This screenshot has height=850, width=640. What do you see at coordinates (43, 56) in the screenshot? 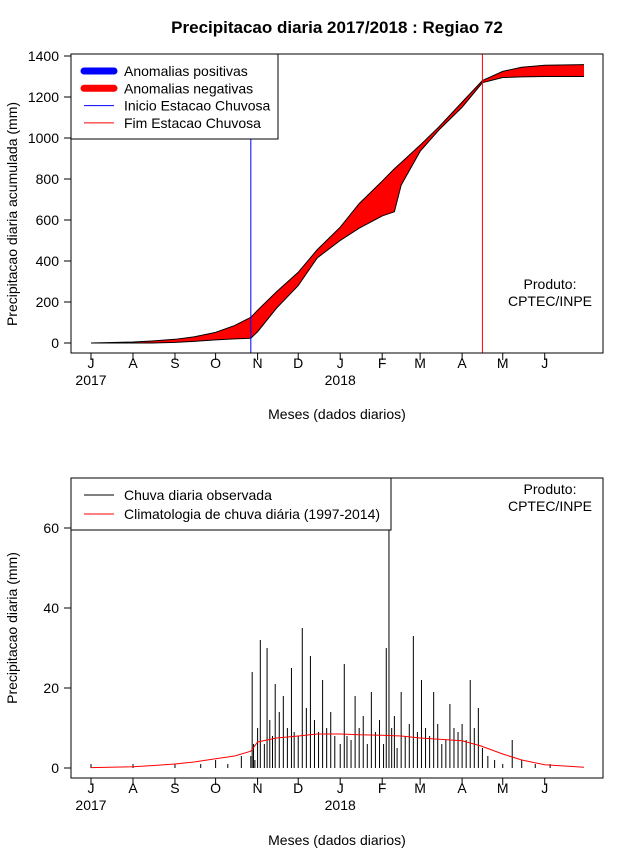
I see `top-ytick-label: 1400` at bounding box center [43, 56].